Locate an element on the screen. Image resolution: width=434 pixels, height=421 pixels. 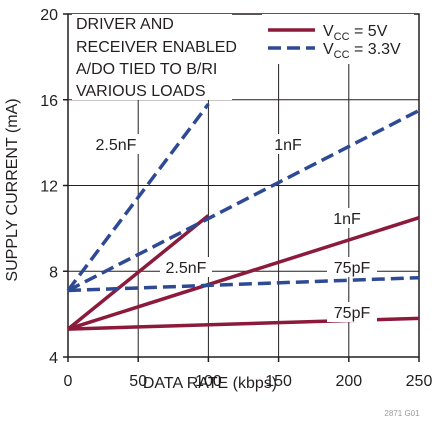
series-label-vcc33-75pf: 75pF is located at coordinates (352, 268).